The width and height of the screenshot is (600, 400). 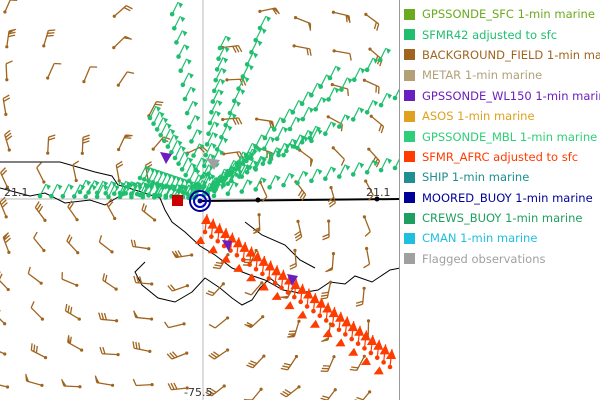 What do you see at coordinates (208, 283) in the screenshot?
I see `coastline` at bounding box center [208, 283].